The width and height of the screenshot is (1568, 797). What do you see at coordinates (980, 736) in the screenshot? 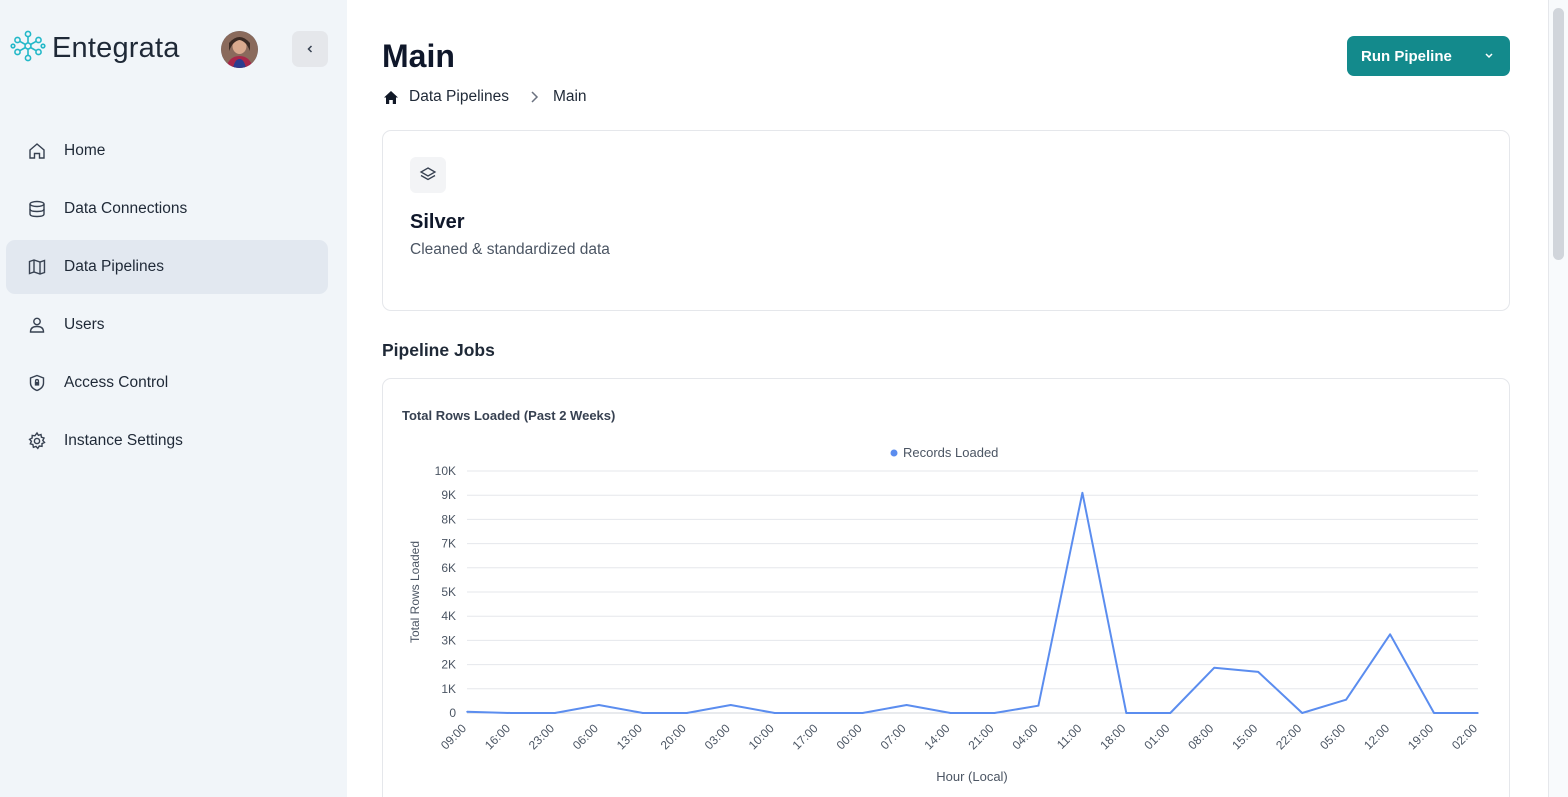
I see `x-tick-label: 21:00` at bounding box center [980, 736].